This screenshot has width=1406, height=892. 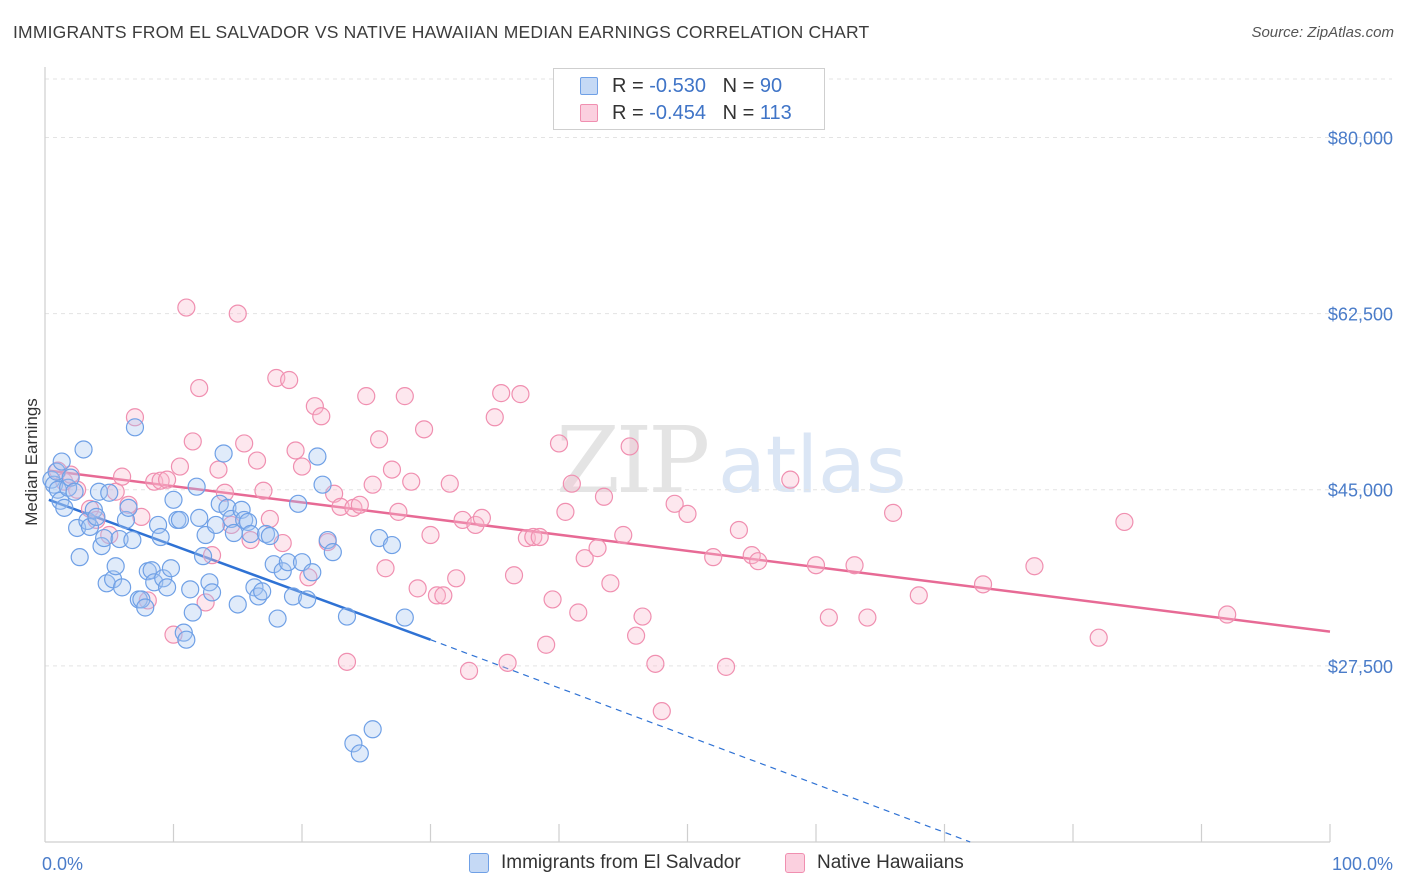 I want to click on y-tick-label: $27,500, so click(x=1360, y=667).